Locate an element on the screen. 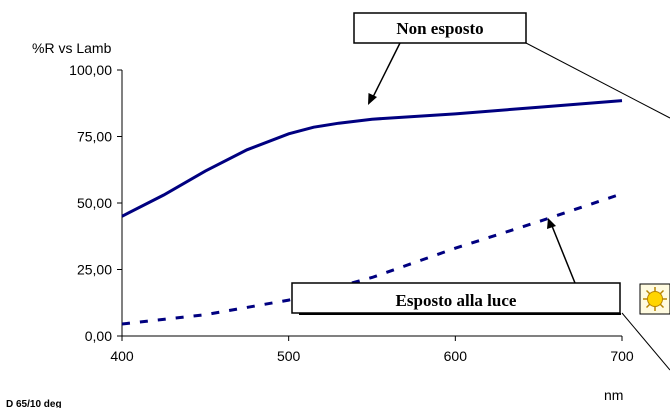  y-tick-label: 25,00 is located at coordinates (94, 270).